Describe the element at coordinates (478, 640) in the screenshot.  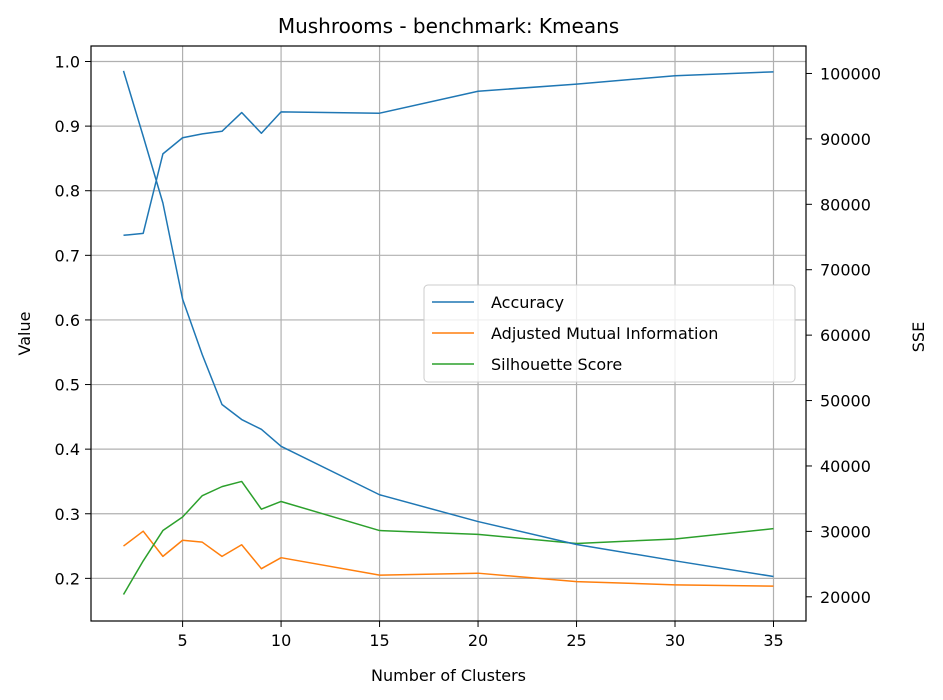
I see `x-tick-label: 20` at that location.